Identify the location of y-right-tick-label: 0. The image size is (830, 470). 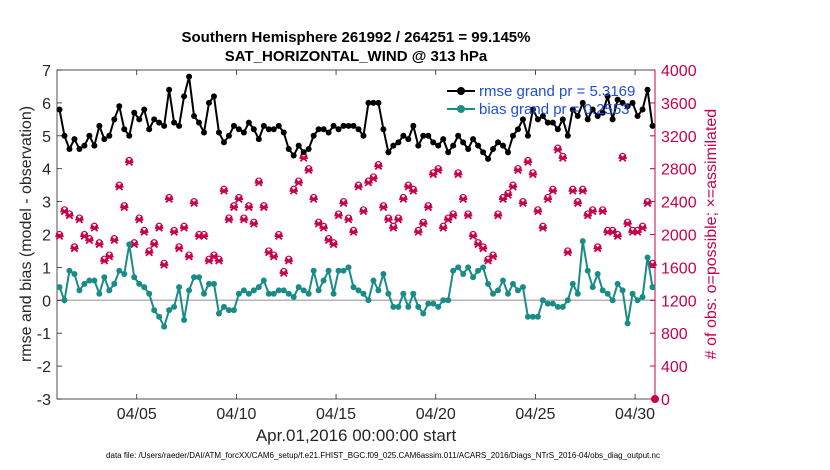
(665, 400).